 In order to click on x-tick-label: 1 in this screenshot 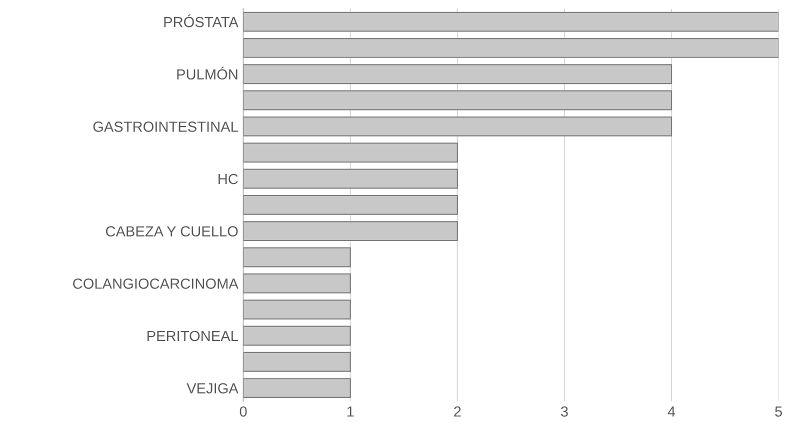, I will do `click(350, 411)`.